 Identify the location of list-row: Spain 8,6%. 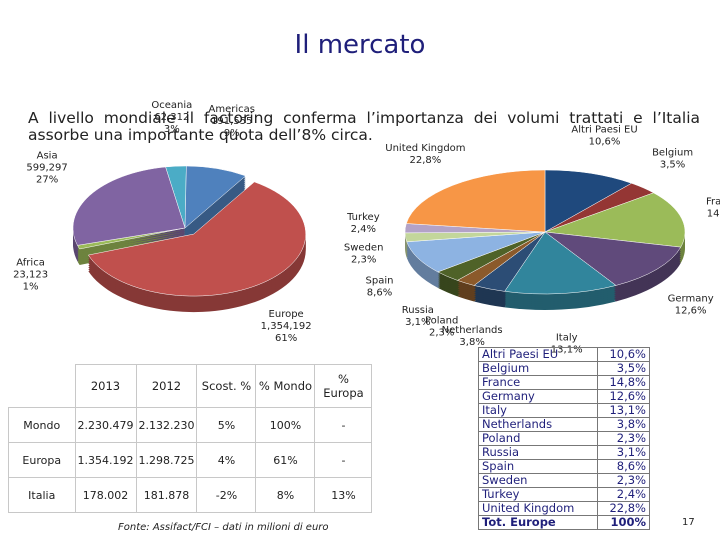
(564, 466).